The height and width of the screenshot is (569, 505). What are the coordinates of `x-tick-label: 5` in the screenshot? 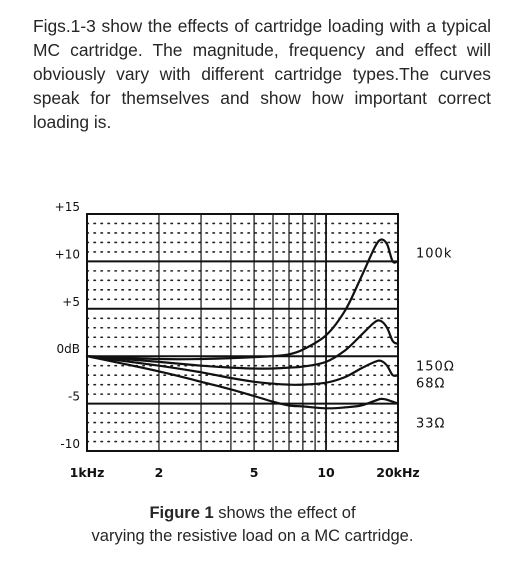 It's located at (254, 472).